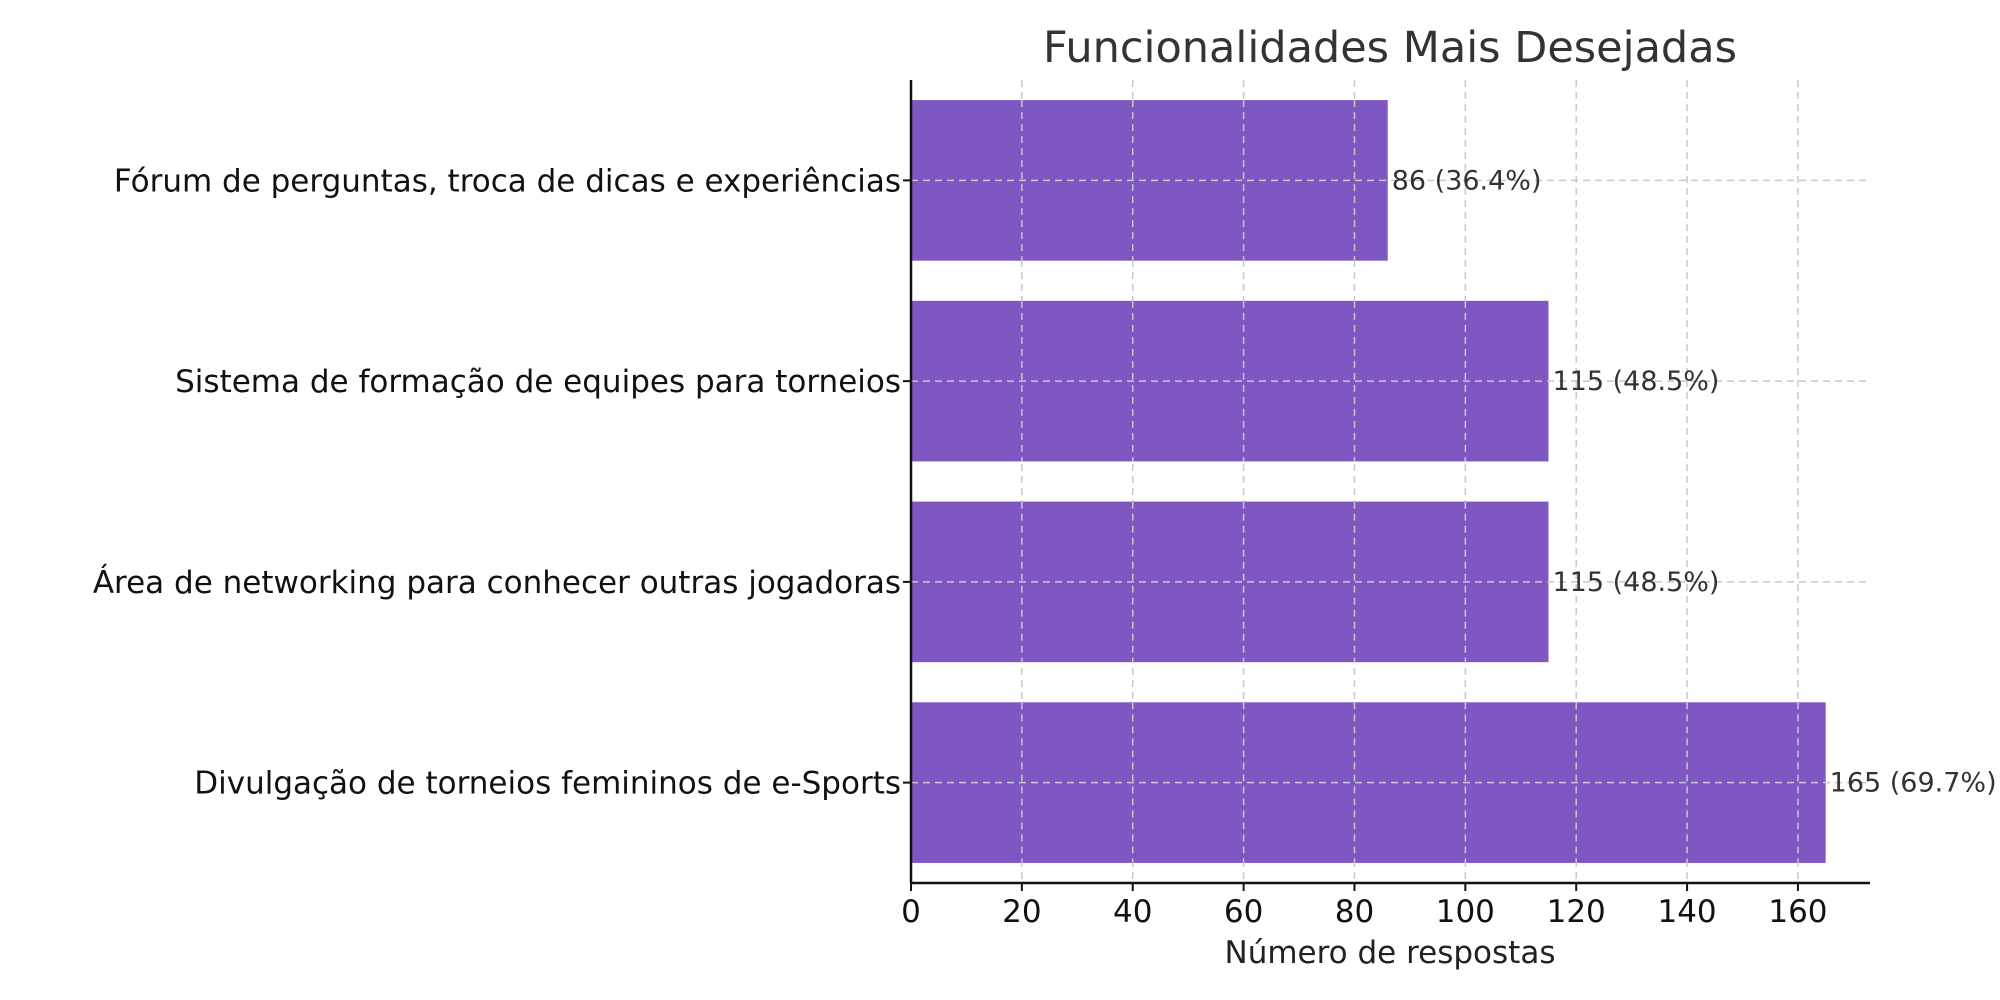 This screenshot has height=1000, width=2000. Describe the element at coordinates (1390, 48) in the screenshot. I see `chart-title: Funcionalidades Mais Desejadas` at that location.